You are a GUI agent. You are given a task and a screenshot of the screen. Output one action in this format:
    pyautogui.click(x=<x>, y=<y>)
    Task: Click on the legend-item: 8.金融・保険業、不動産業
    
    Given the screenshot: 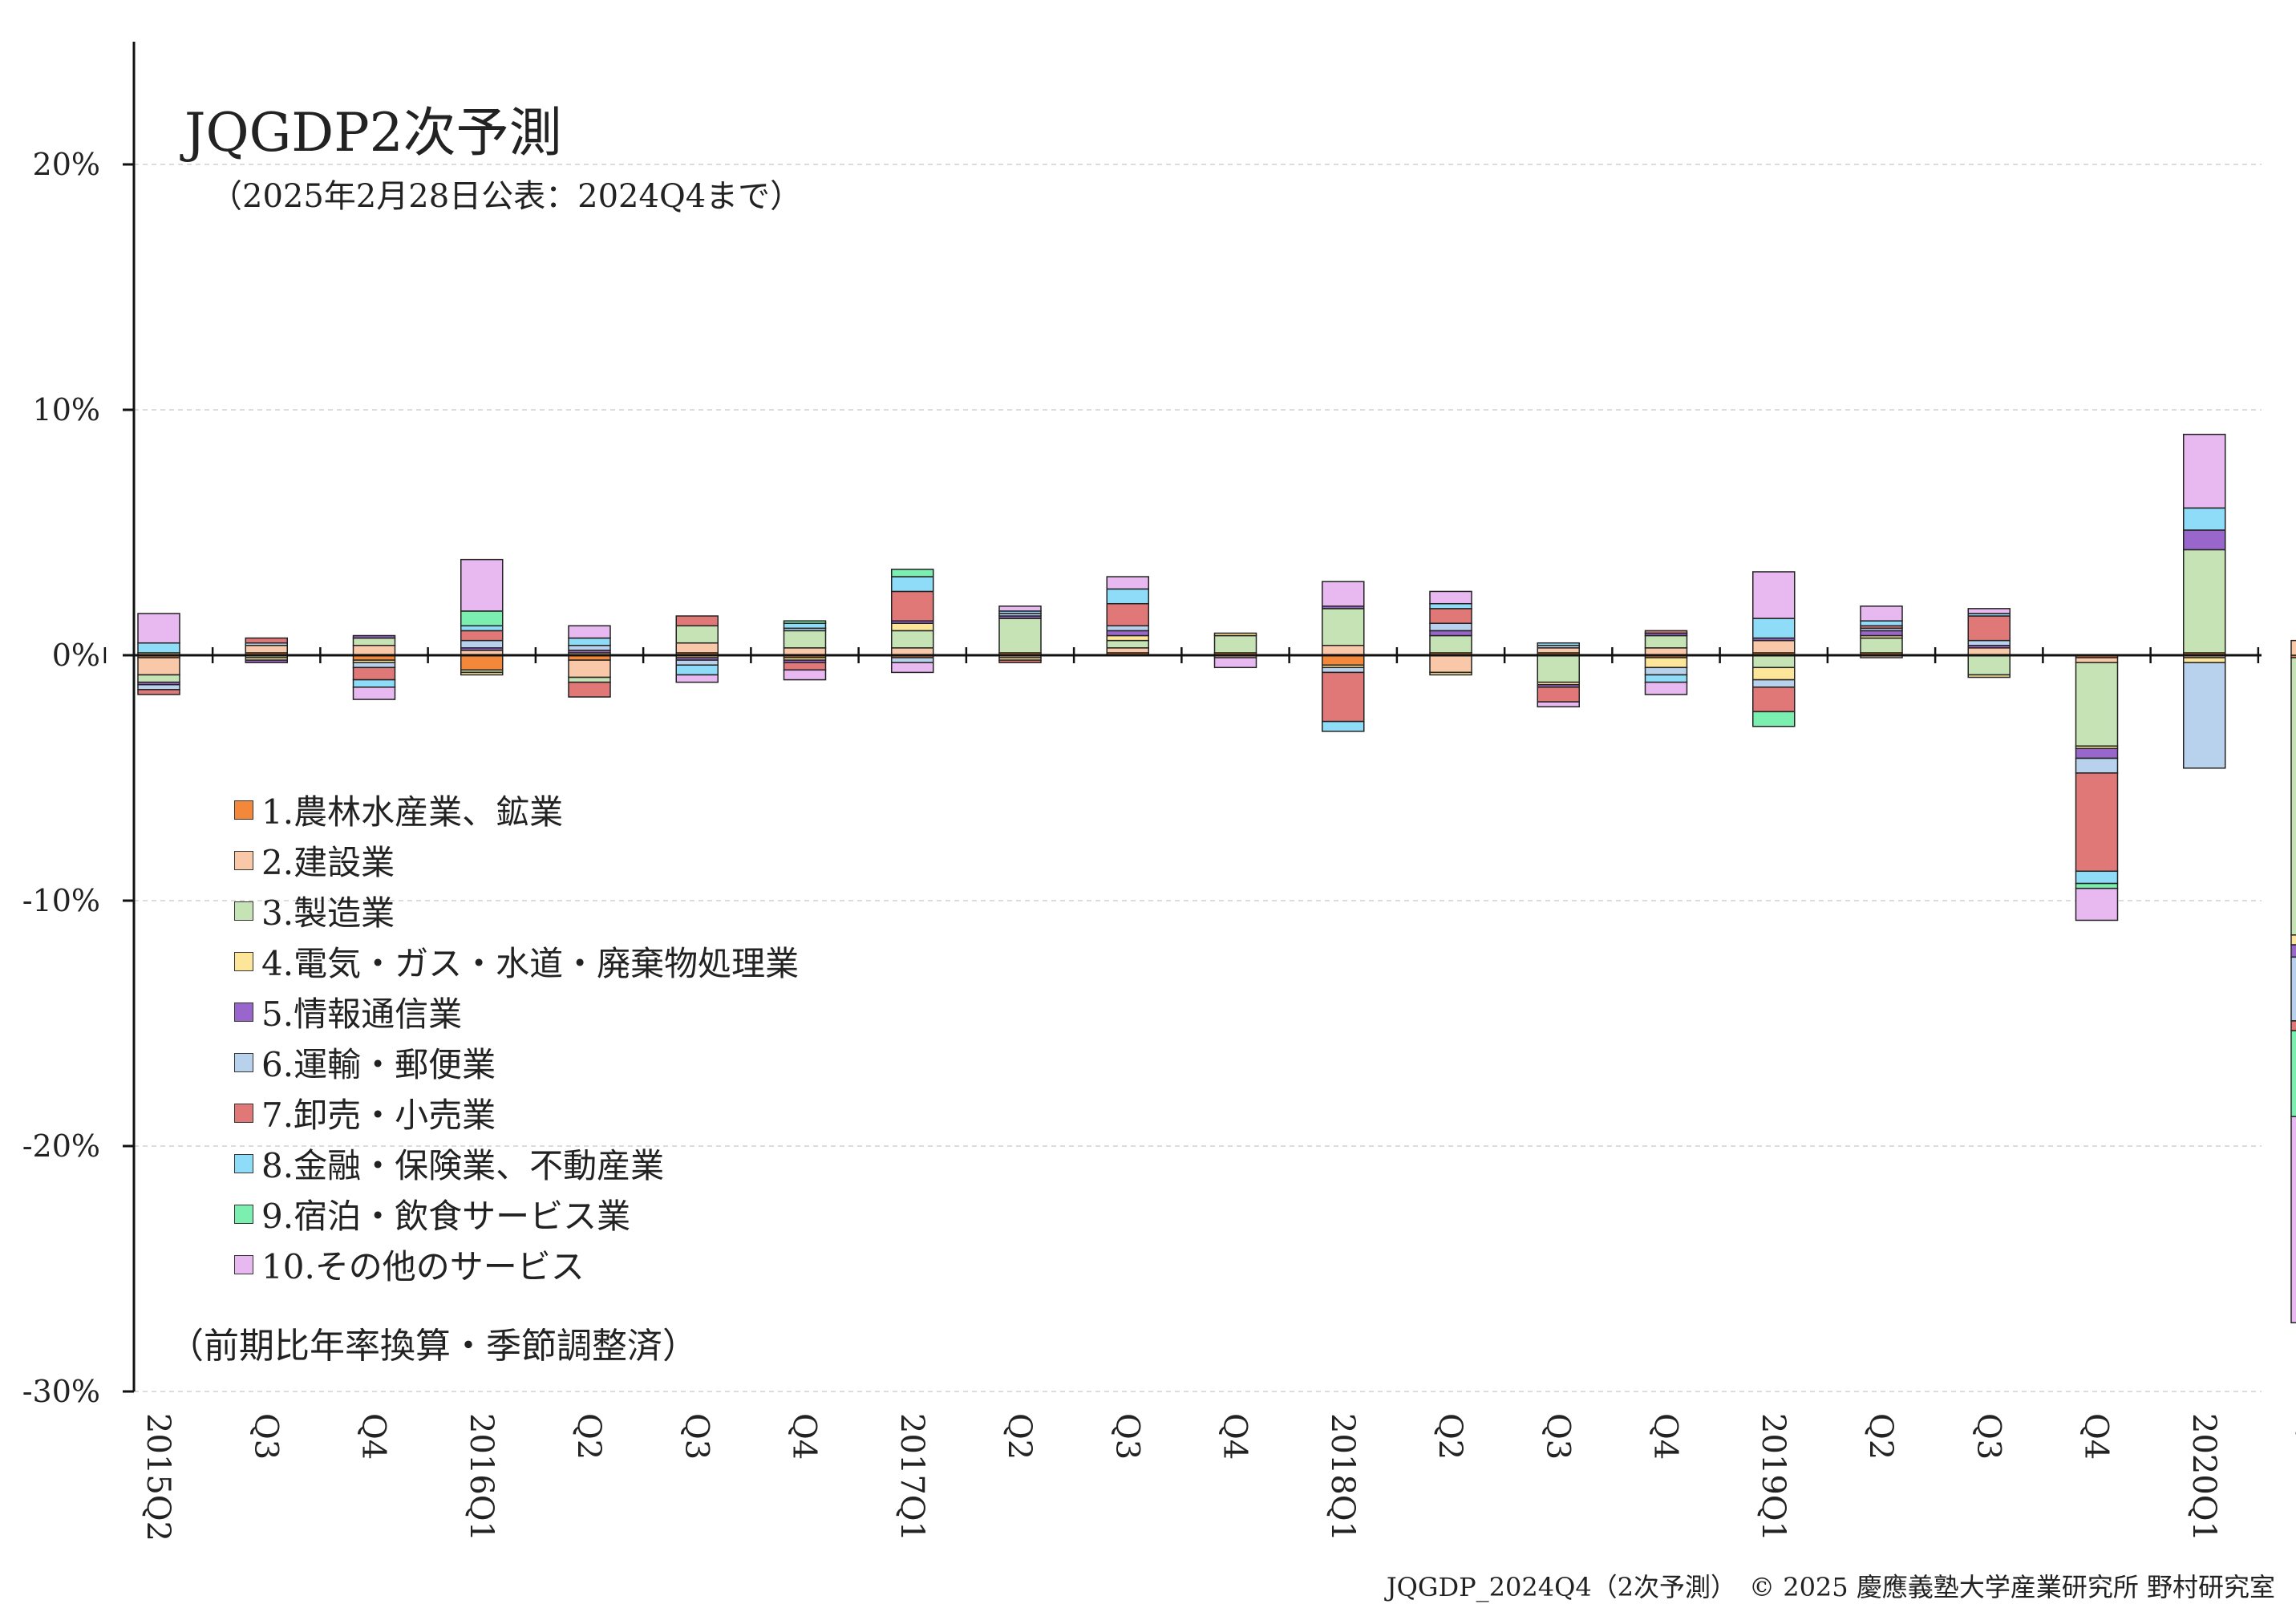 What is the action you would take?
    pyautogui.click(x=516, y=1164)
    